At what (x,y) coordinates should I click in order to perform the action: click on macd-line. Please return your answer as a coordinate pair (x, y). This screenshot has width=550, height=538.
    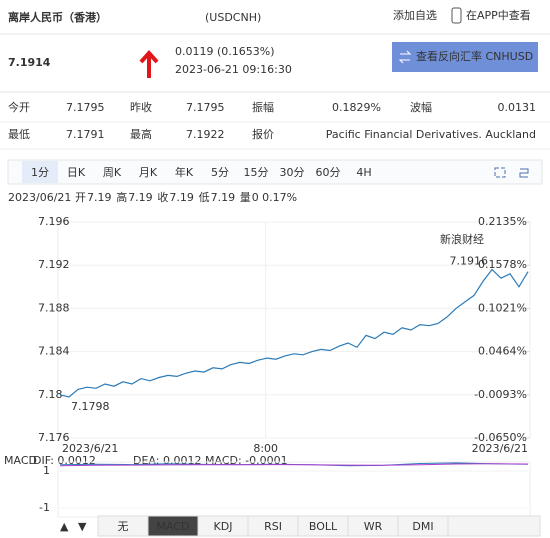
    Looking at the image, I should click on (294, 465).